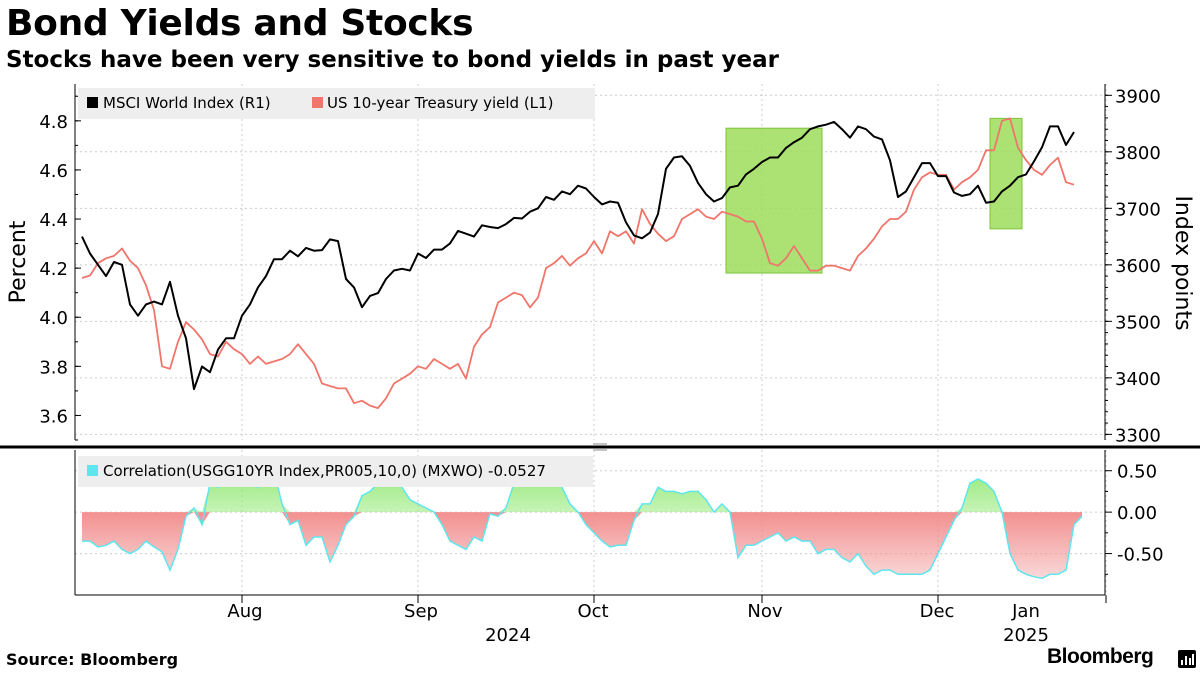 Image resolution: width=1200 pixels, height=675 pixels. What do you see at coordinates (1138, 379) in the screenshot?
I see `right-tick-label-5: 3400` at bounding box center [1138, 379].